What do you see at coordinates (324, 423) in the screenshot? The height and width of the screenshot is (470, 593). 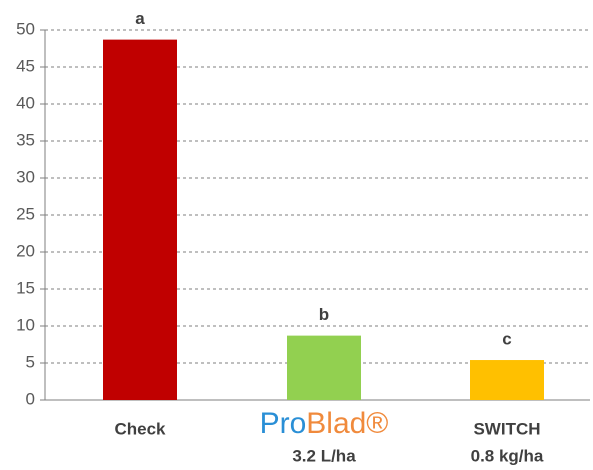 I see `category-logo: ProBlad®` at bounding box center [324, 423].